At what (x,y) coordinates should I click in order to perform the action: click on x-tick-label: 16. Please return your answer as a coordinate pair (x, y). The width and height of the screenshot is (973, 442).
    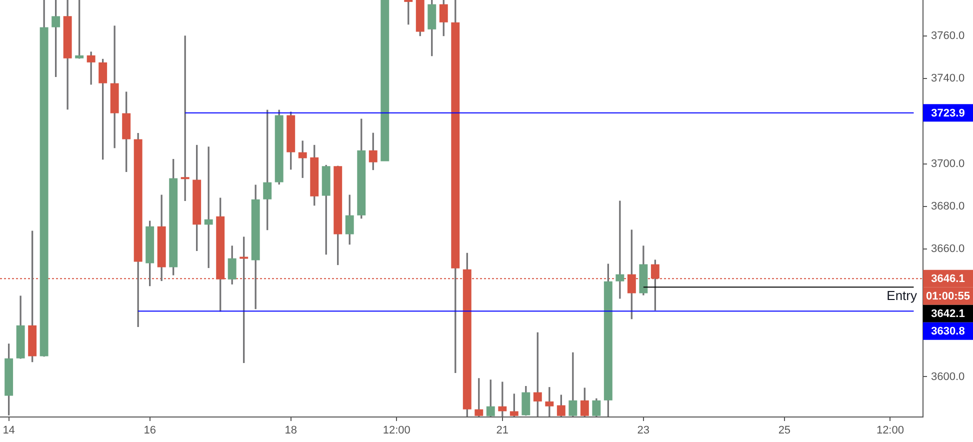
    Looking at the image, I should click on (150, 430).